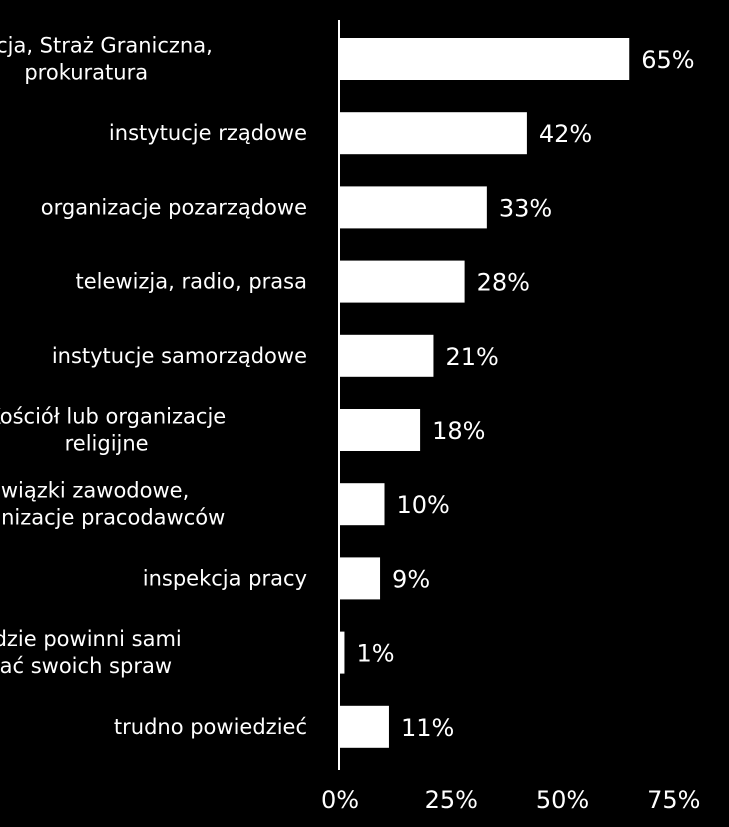  I want to click on category-label: Policja, Straż Graniczna, prokuratura, so click(106, 59).